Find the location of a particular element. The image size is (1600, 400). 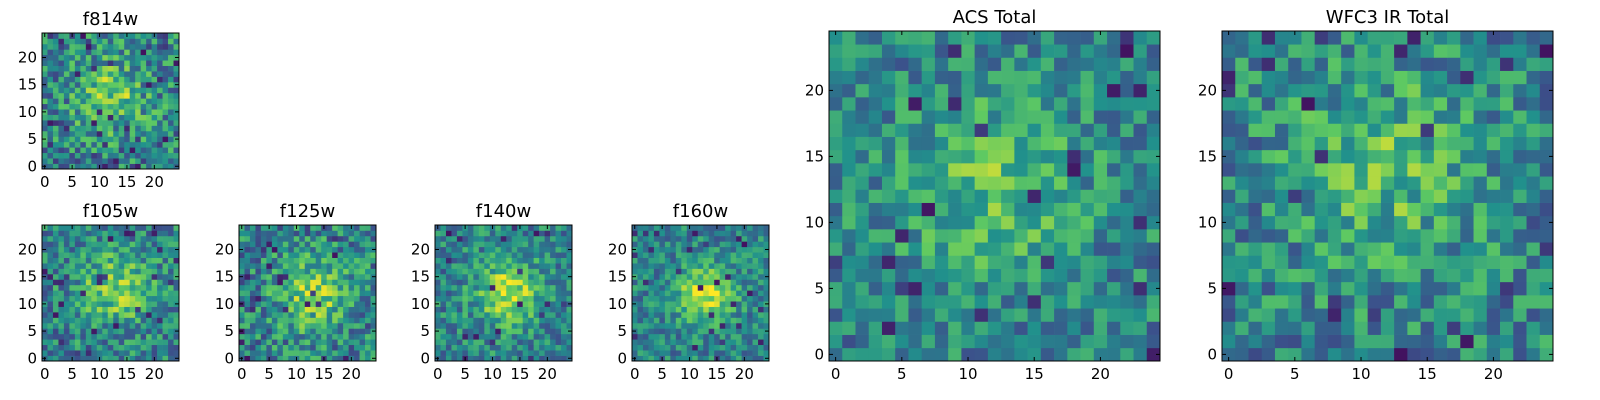

x-tick-label: 20 is located at coordinates (154, 374).